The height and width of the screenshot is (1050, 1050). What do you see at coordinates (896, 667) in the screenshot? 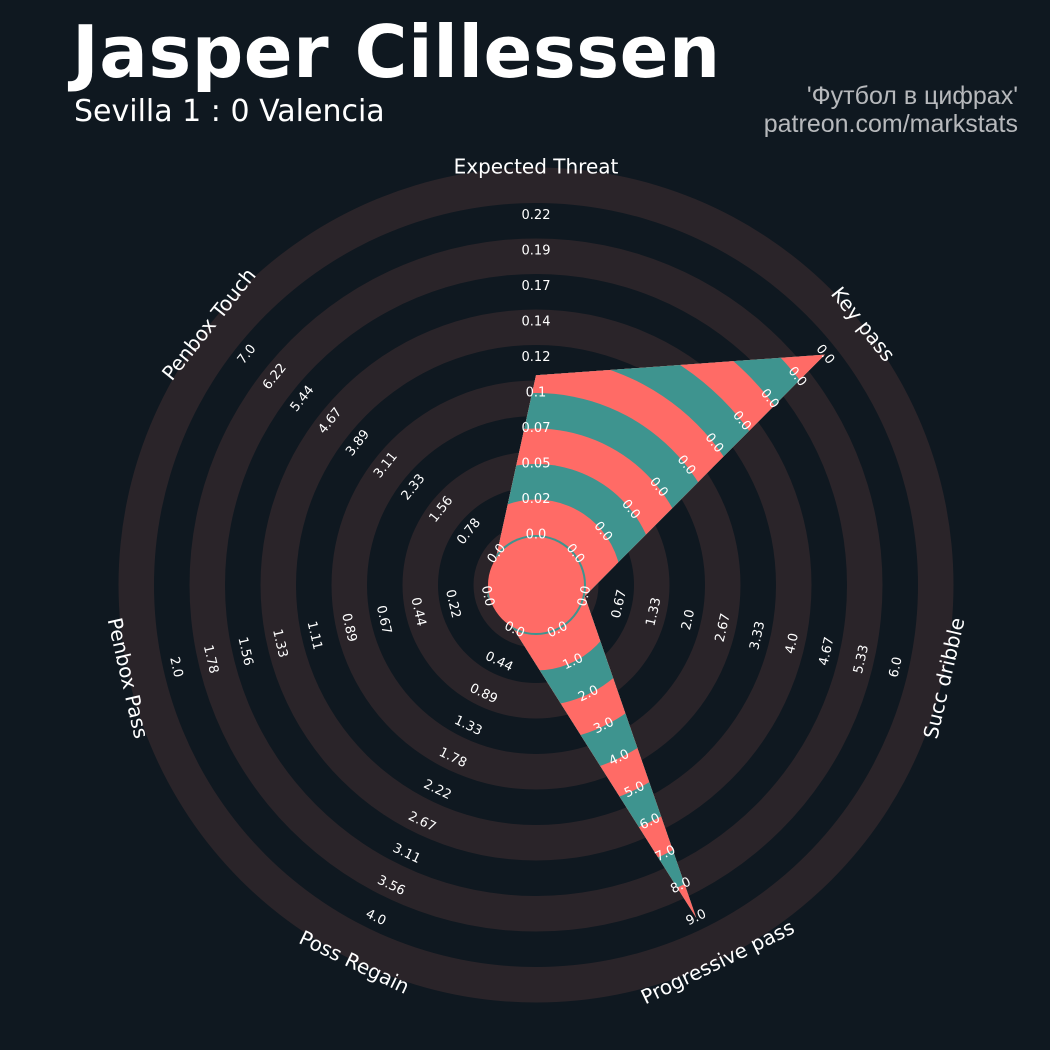
I see `tick-label: 6.0` at bounding box center [896, 667].